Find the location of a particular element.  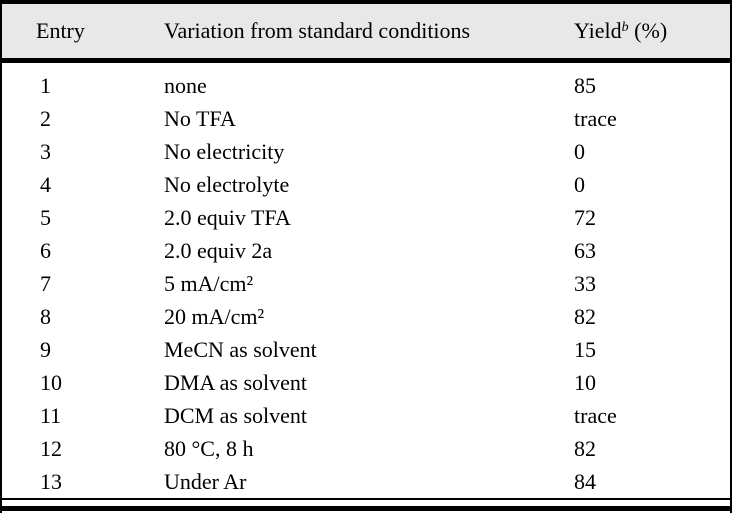

entry-cell: 2 is located at coordinates (45, 118).